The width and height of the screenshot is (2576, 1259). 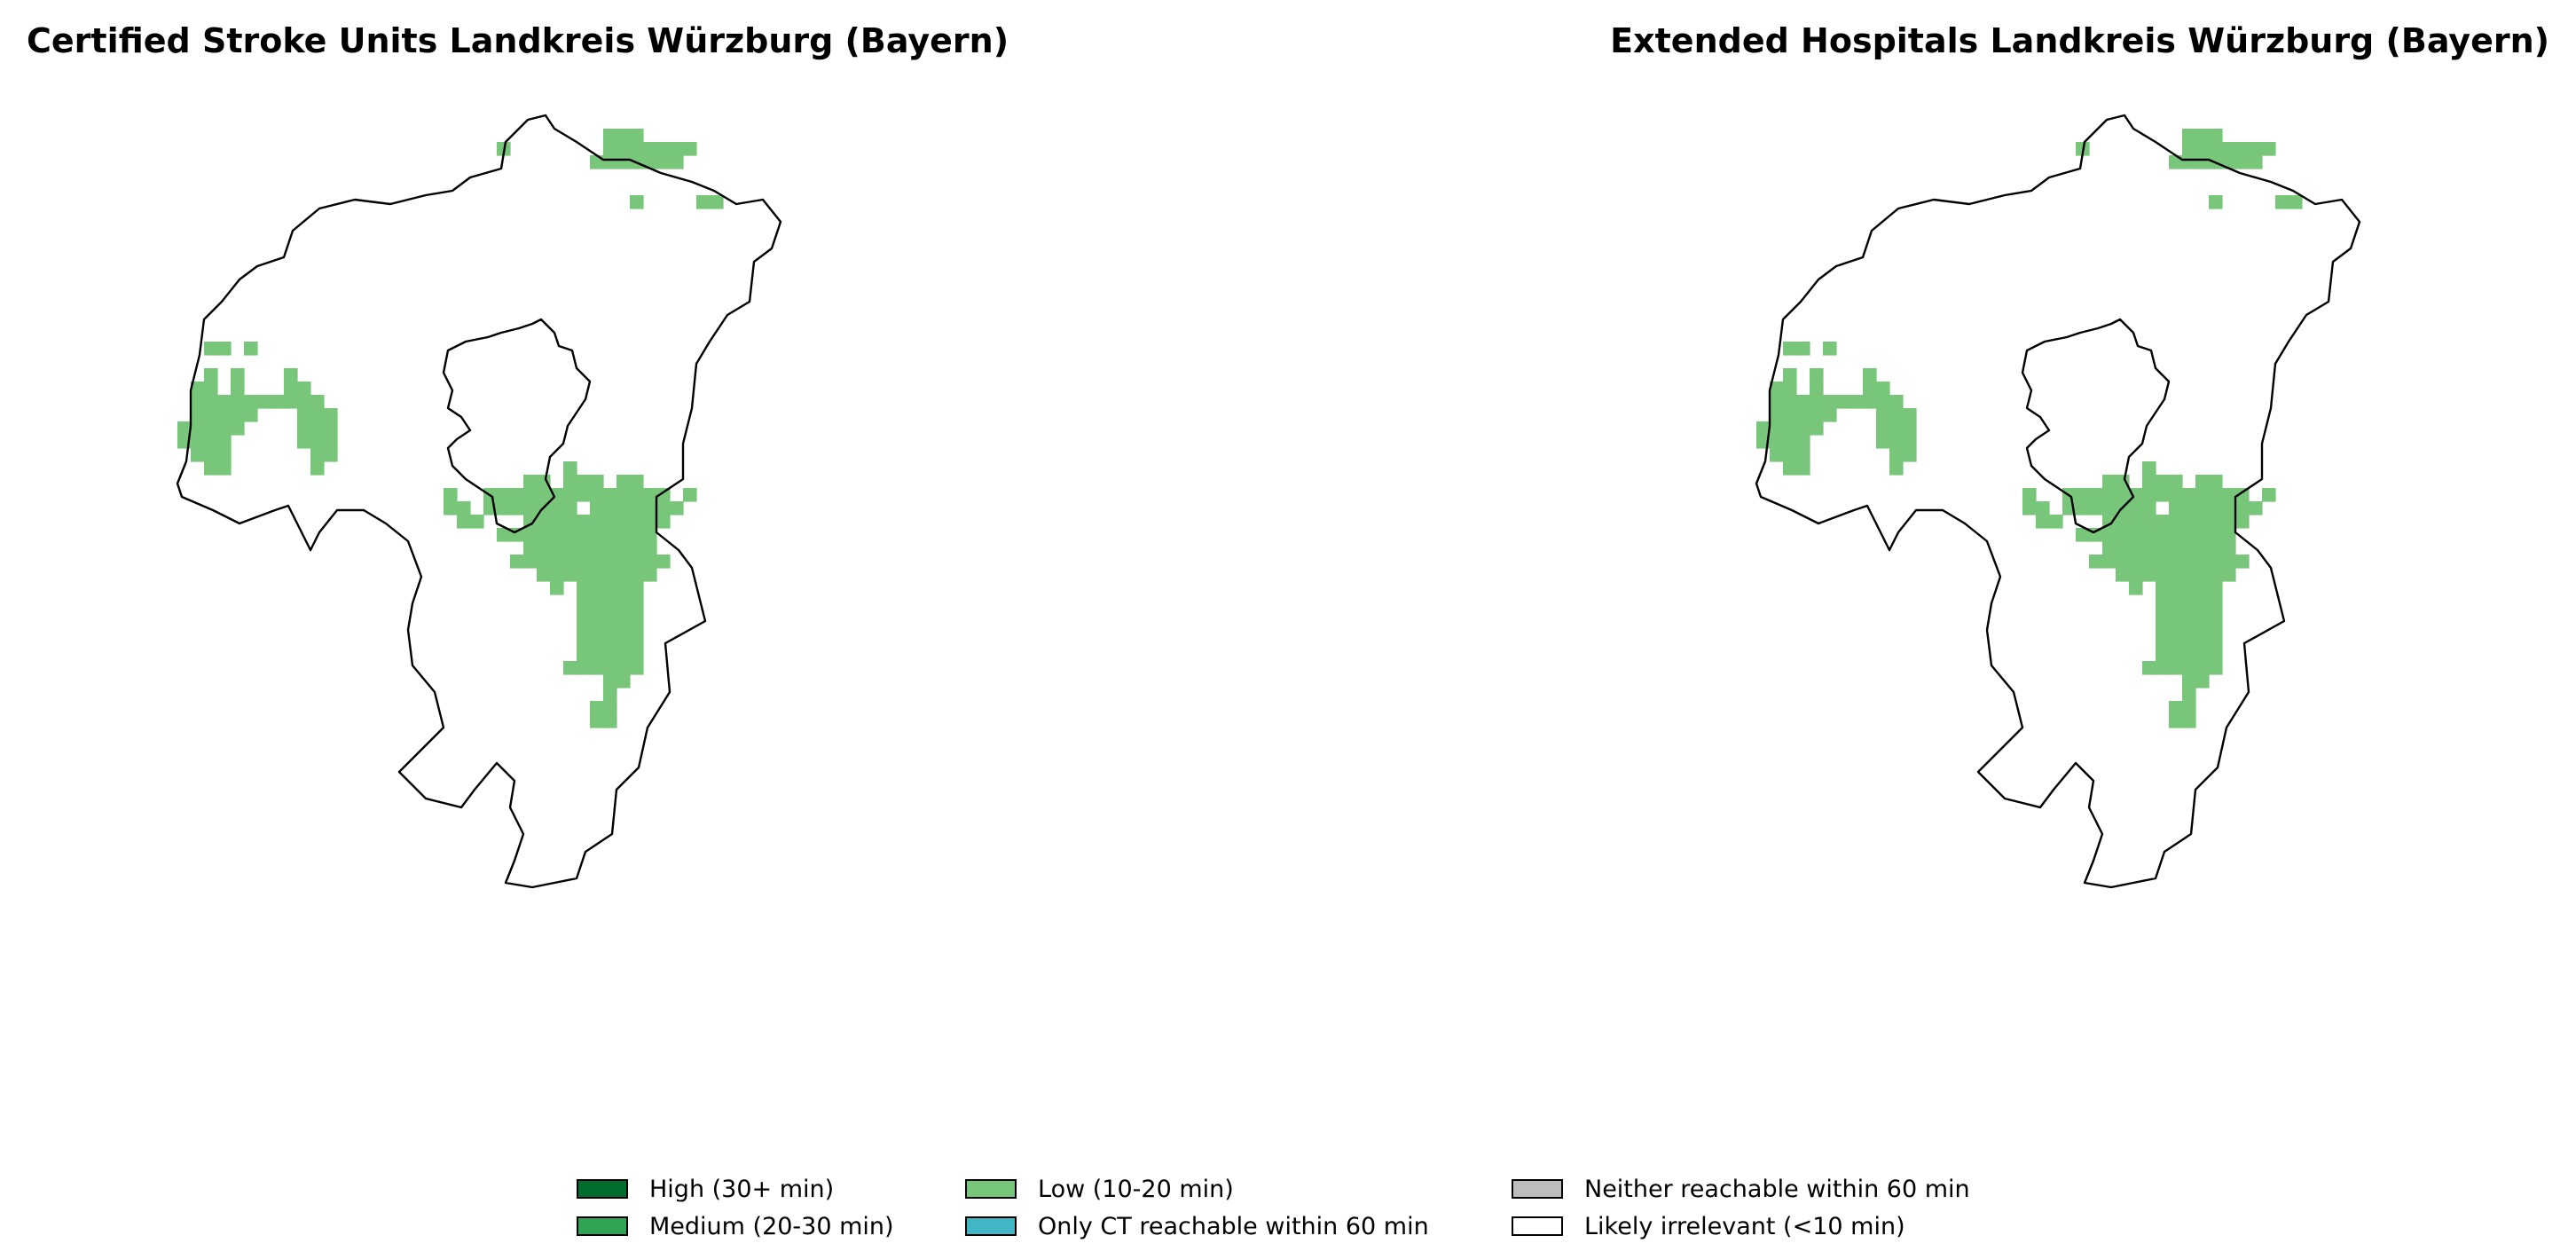 What do you see at coordinates (1537, 1189) in the screenshot?
I see `legend-swatch-neither` at bounding box center [1537, 1189].